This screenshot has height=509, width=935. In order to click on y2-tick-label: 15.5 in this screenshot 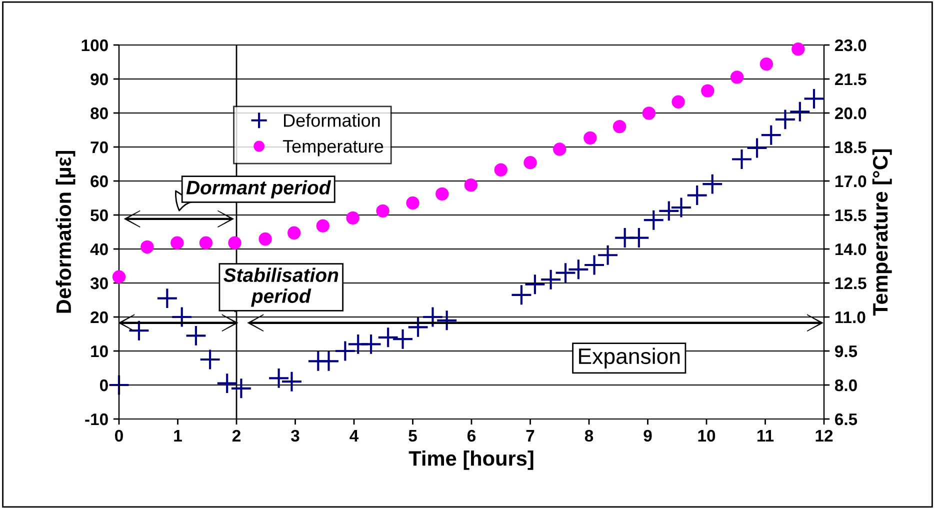, I will do `click(850, 216)`.